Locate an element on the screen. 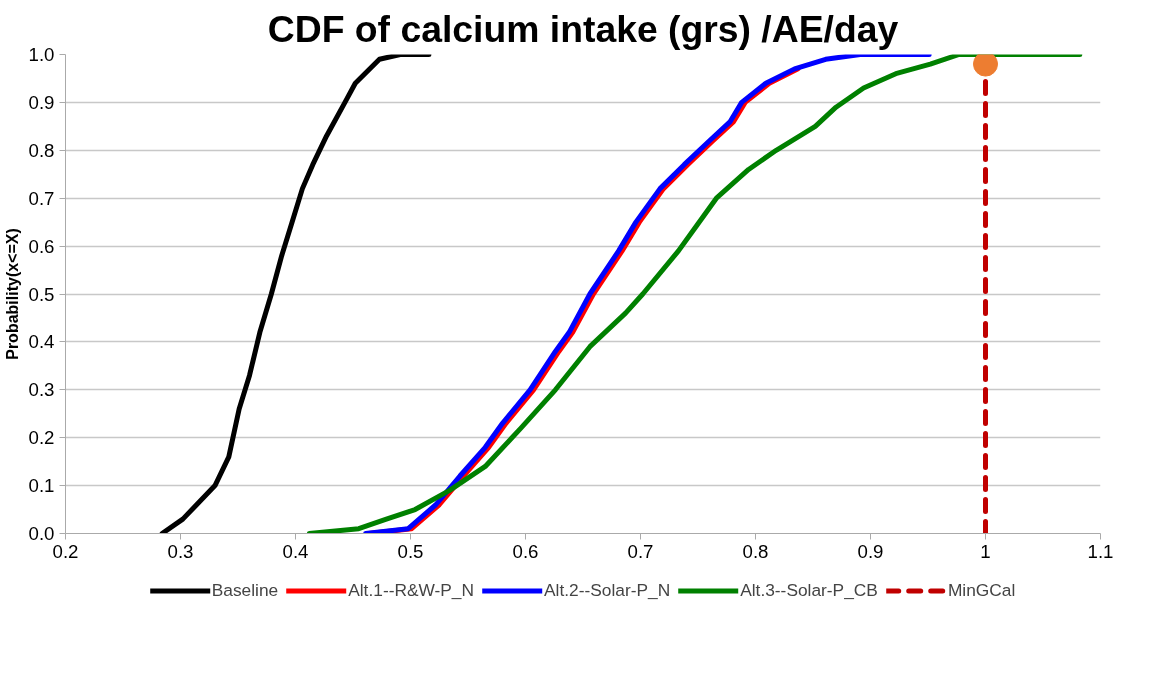 This screenshot has height=695, width=1153. y-tick-label: 1.0 is located at coordinates (41, 54).